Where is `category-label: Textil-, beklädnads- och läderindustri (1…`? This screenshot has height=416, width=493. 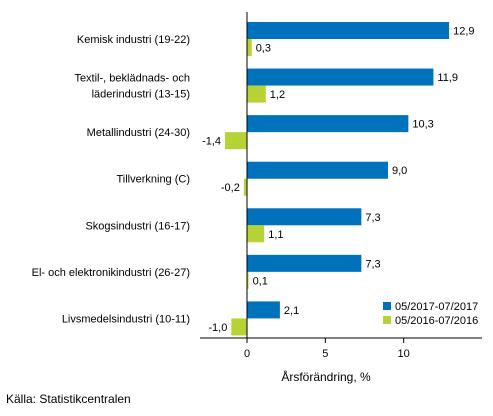
category-label: Textil-, beklädnads- och läderindustri (1… is located at coordinates (132, 87).